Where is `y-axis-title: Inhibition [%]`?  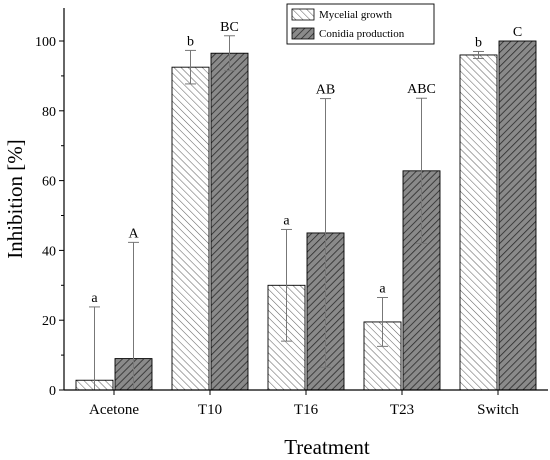
y-axis-title: Inhibition [%] is located at coordinates (15, 199).